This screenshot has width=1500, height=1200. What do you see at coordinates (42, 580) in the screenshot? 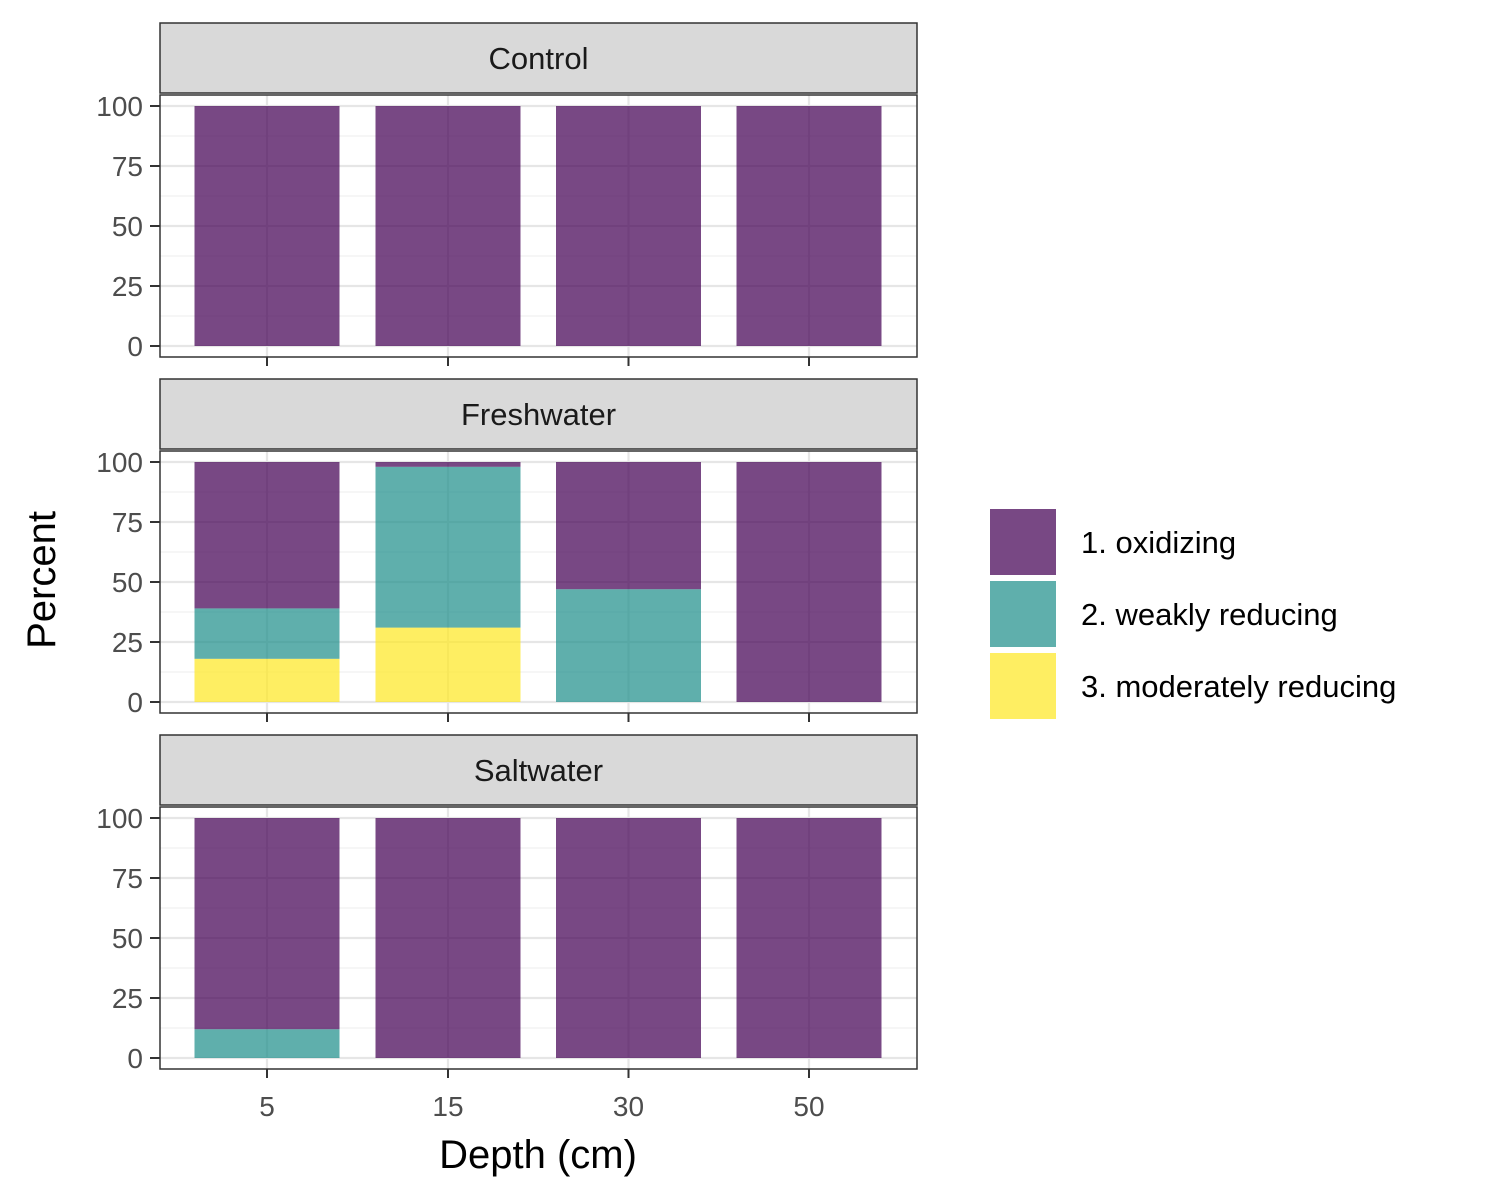
I see `y-axis-title: Percent` at bounding box center [42, 580].